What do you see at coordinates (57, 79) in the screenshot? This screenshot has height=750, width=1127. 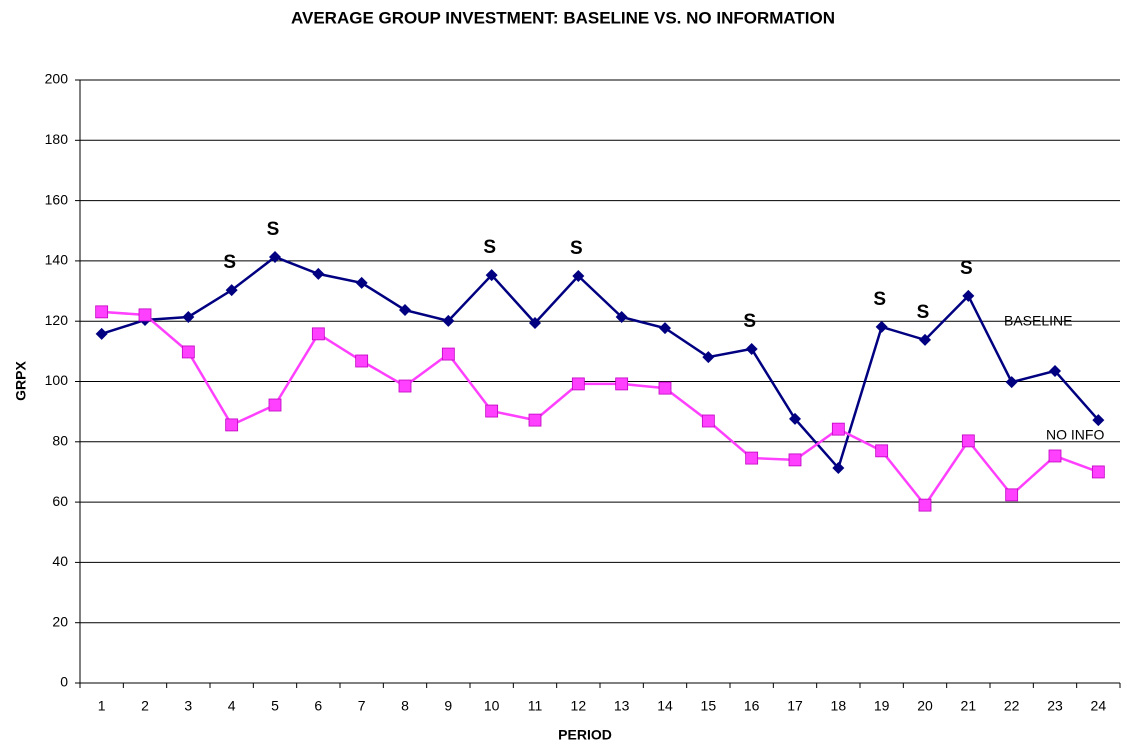 I see `y-tick-label: 200` at bounding box center [57, 79].